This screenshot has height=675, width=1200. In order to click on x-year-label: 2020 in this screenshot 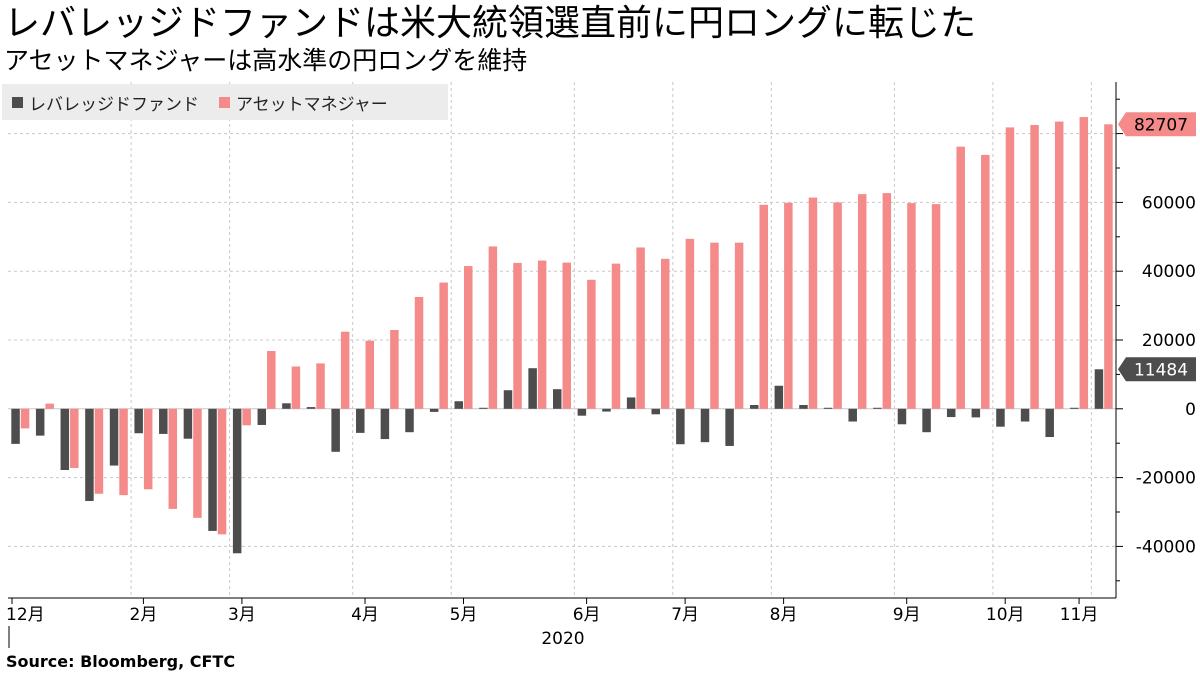, I will do `click(562, 639)`.